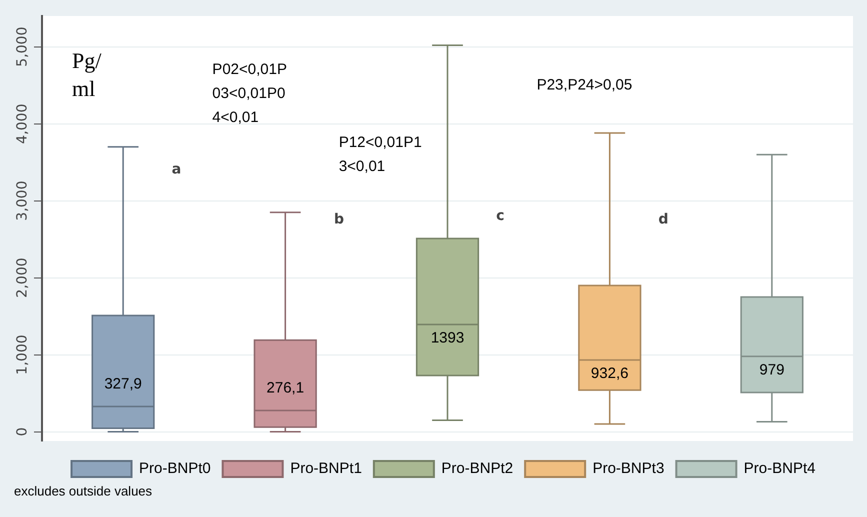 Image resolution: width=867 pixels, height=517 pixels. Describe the element at coordinates (663, 220) in the screenshot. I see `annotation: d` at that location.